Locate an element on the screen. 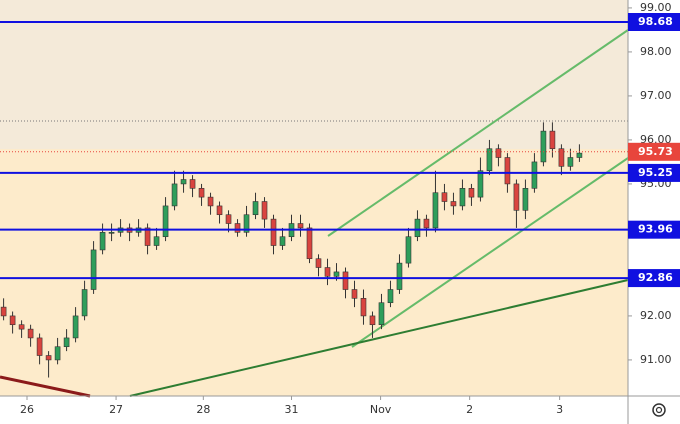 The height and width of the screenshot is (424, 680). x-tick-label: Nov is located at coordinates (381, 409).